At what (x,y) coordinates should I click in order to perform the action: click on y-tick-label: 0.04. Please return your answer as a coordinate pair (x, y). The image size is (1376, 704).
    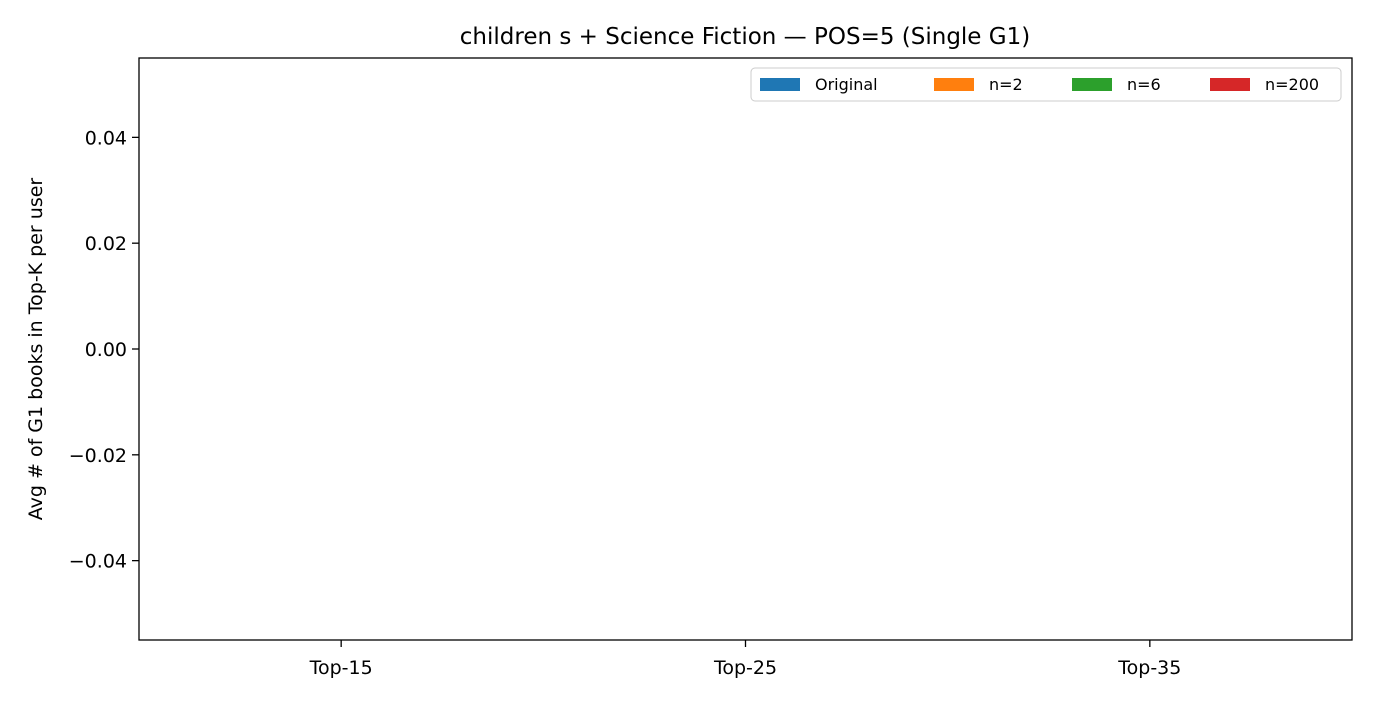
    Looking at the image, I should click on (106, 138).